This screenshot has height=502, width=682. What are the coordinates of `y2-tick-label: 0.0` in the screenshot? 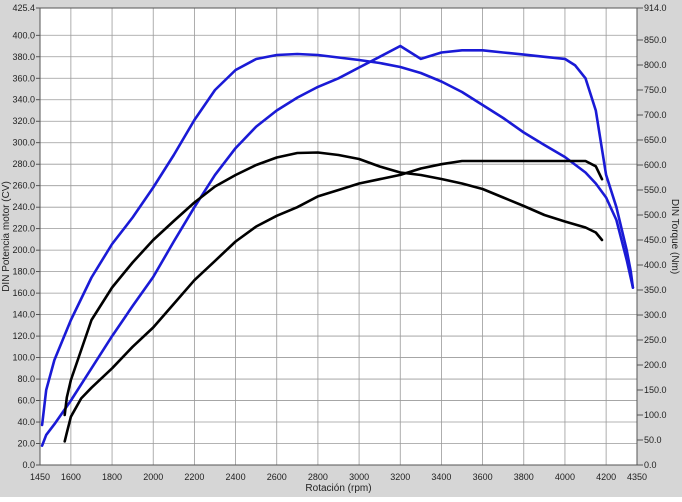 It's located at (650, 465).